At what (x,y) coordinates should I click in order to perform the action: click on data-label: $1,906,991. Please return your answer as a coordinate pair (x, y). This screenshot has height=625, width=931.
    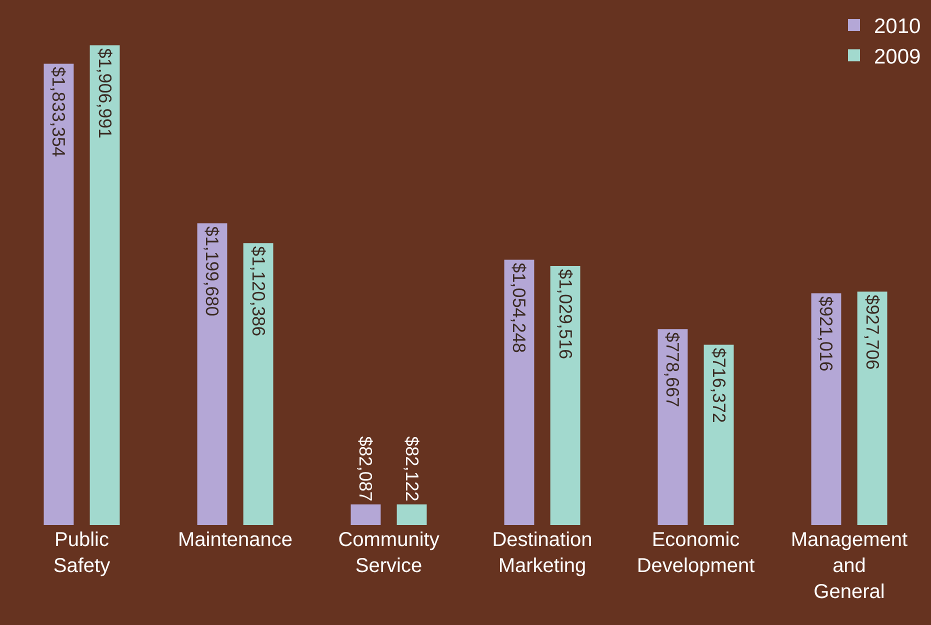
    Looking at the image, I should click on (104, 93).